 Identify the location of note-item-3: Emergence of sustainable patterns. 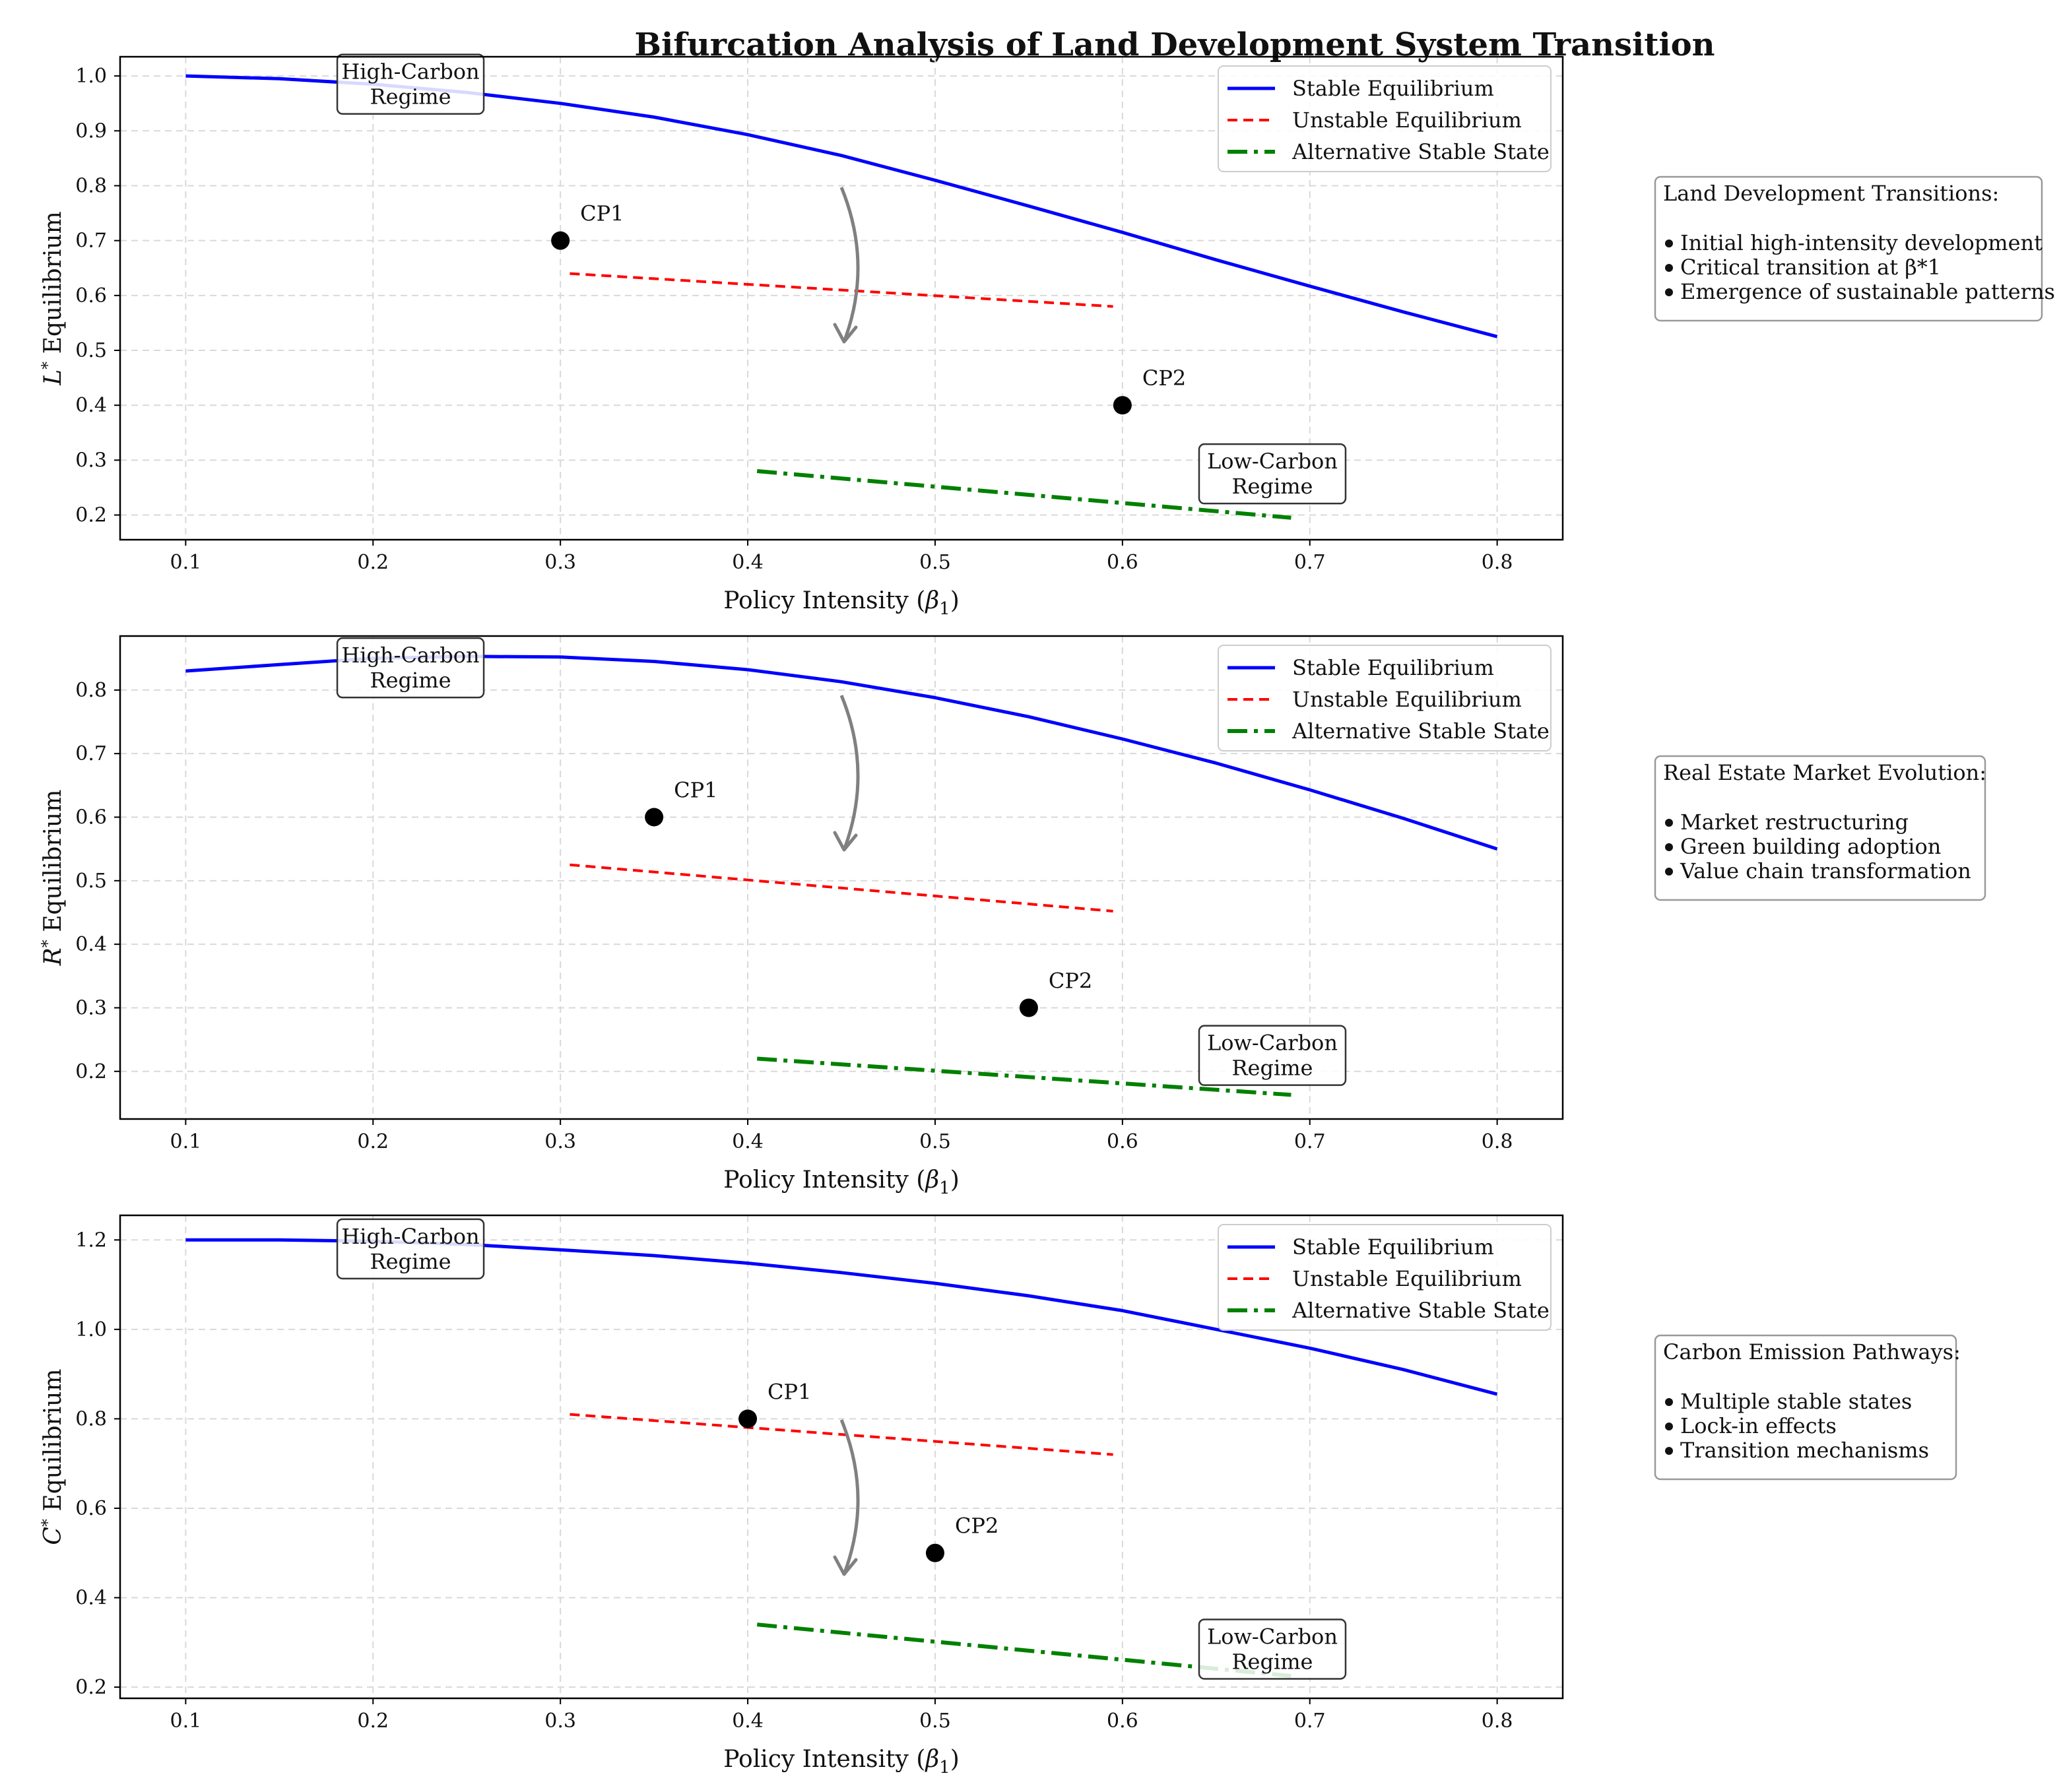
(1868, 291).